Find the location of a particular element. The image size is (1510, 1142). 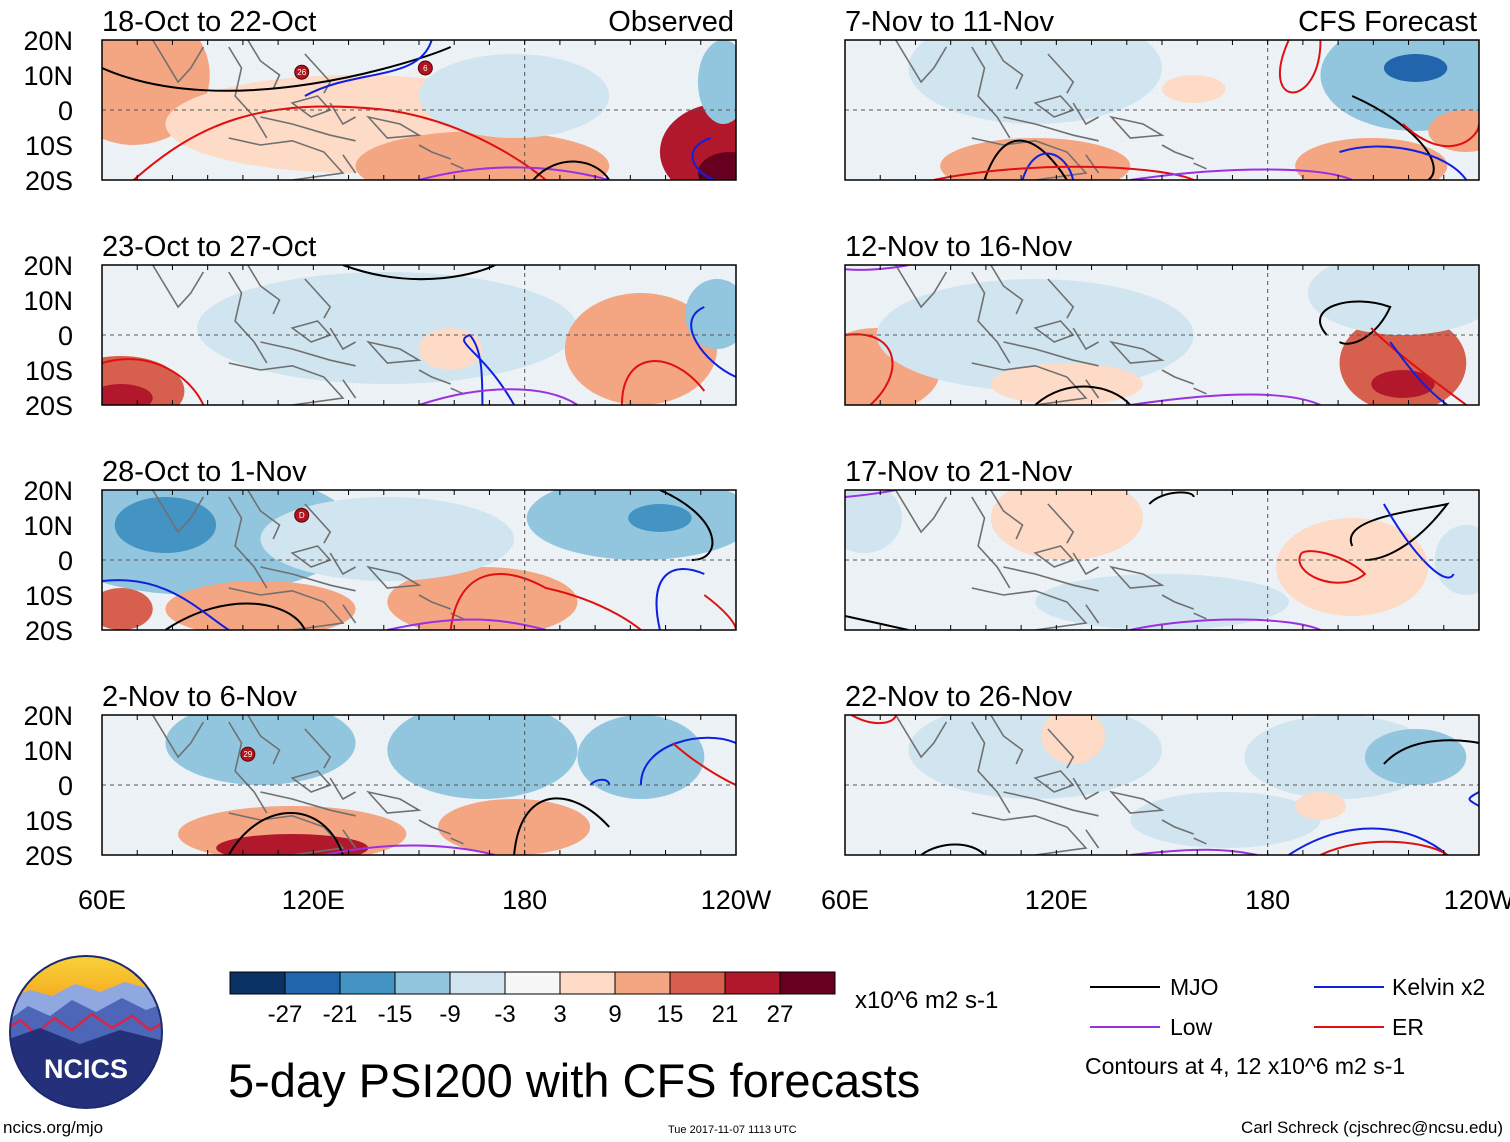

legend-label-mjo: MJO is located at coordinates (1194, 987).